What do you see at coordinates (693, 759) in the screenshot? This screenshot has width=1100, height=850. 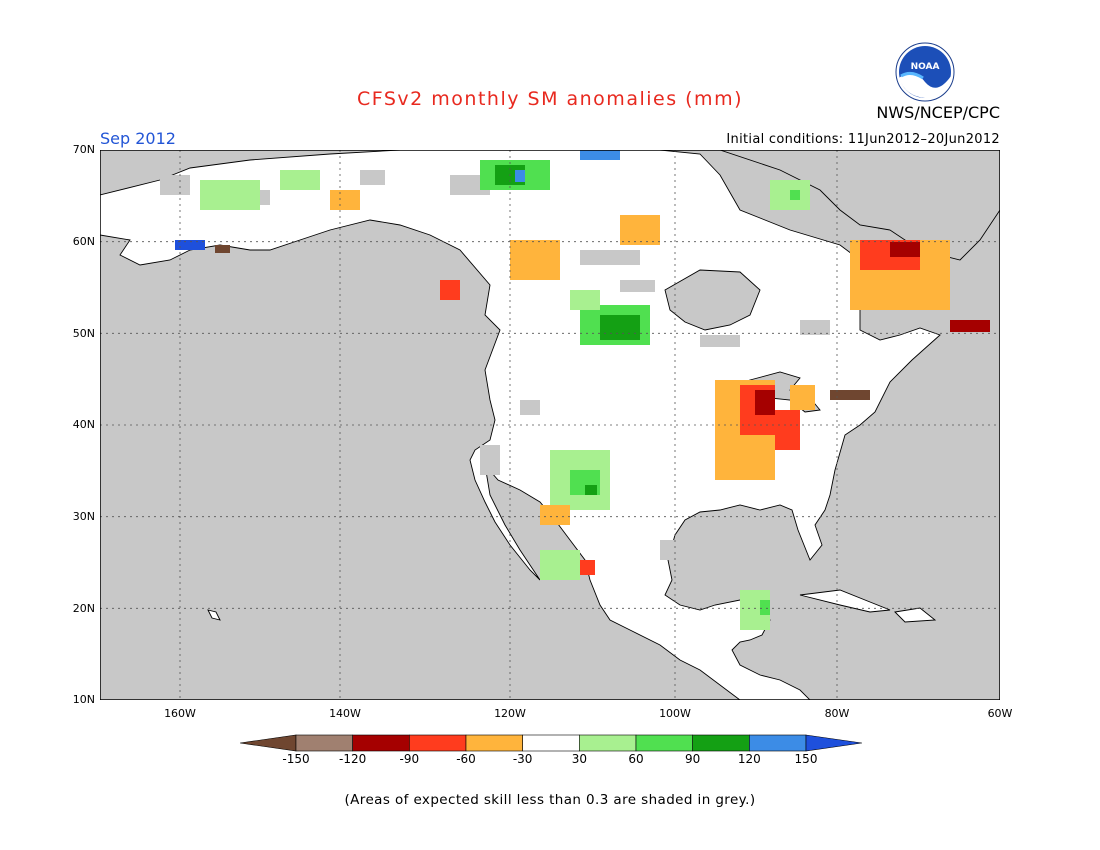 I see `colorbar-tick-label: 90` at bounding box center [693, 759].